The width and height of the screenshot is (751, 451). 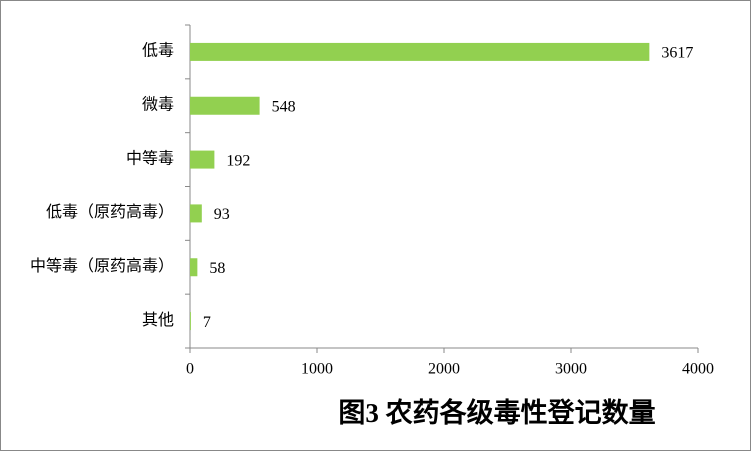 I want to click on x-tick-label: 3000, so click(x=571, y=369).